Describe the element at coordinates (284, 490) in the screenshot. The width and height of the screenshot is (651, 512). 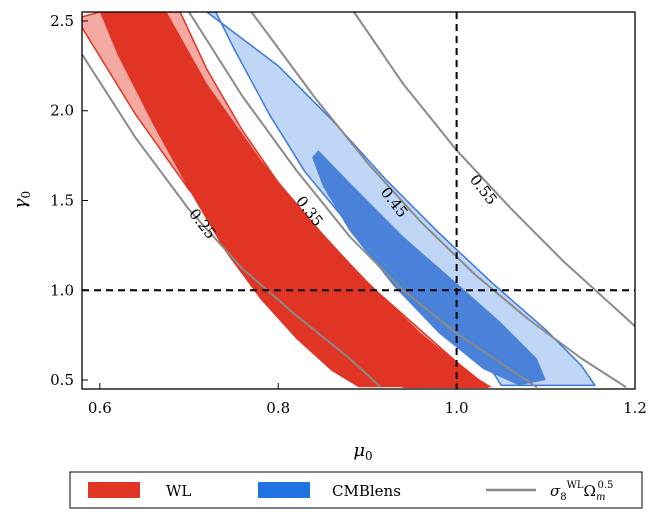
I see `legend-patch-cmblens` at that location.